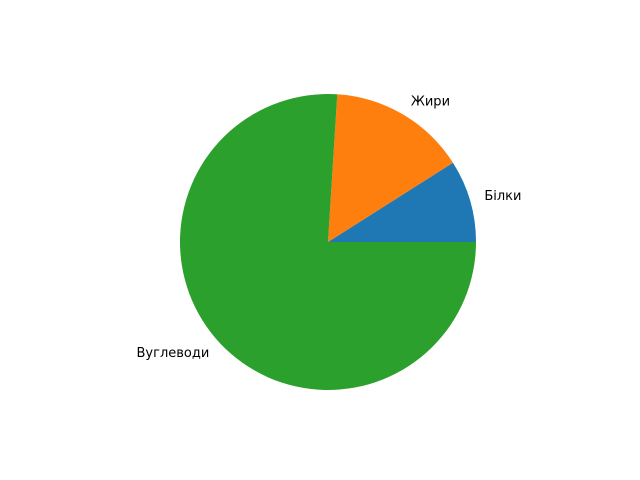 This screenshot has height=480, width=640. I want to click on pie-slice-label-3: Вуглеводи, so click(173, 353).